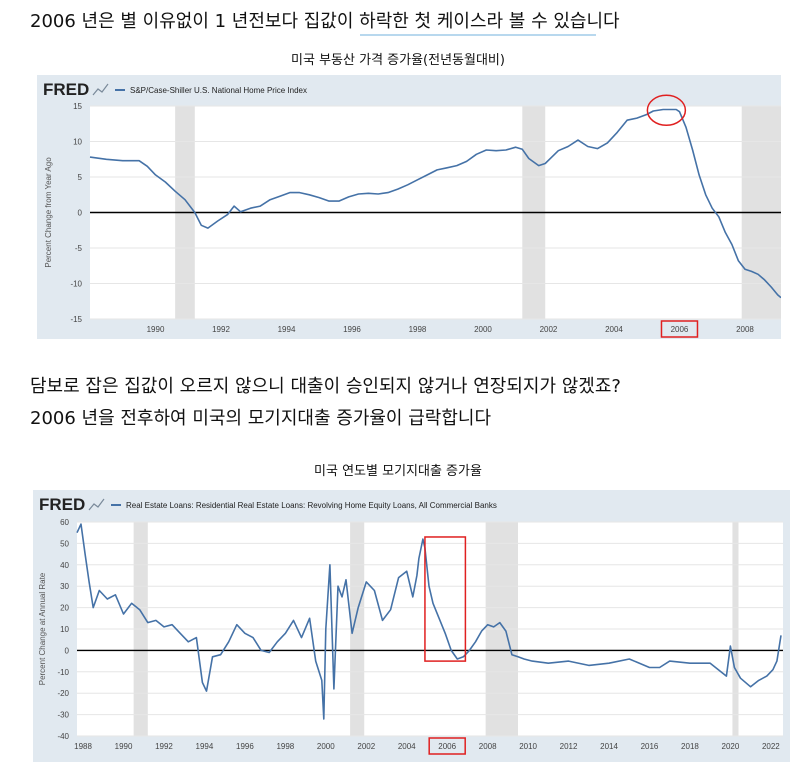 Image resolution: width=796 pixels, height=782 pixels. I want to click on chart2-xtick-label: 2010, so click(528, 746).